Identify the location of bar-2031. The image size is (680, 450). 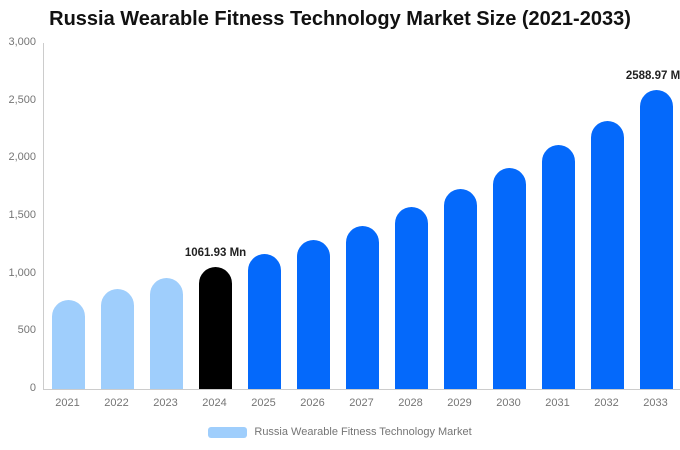
(558, 266).